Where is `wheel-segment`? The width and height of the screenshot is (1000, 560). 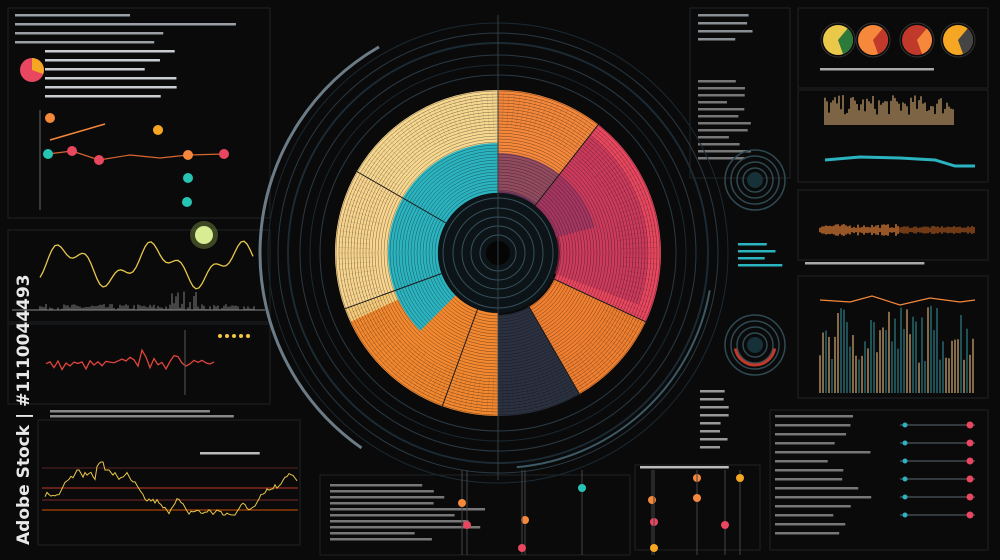
wheel-segment is located at coordinates (443, 237).